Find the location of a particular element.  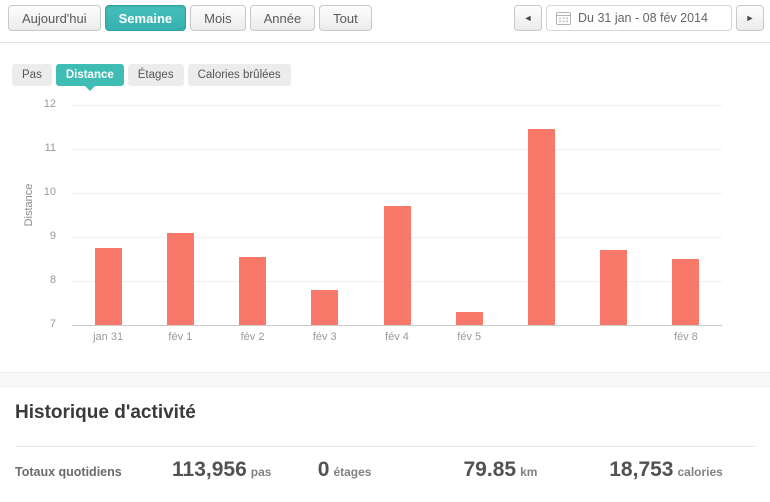

tab-floors: Étages is located at coordinates (155, 75).